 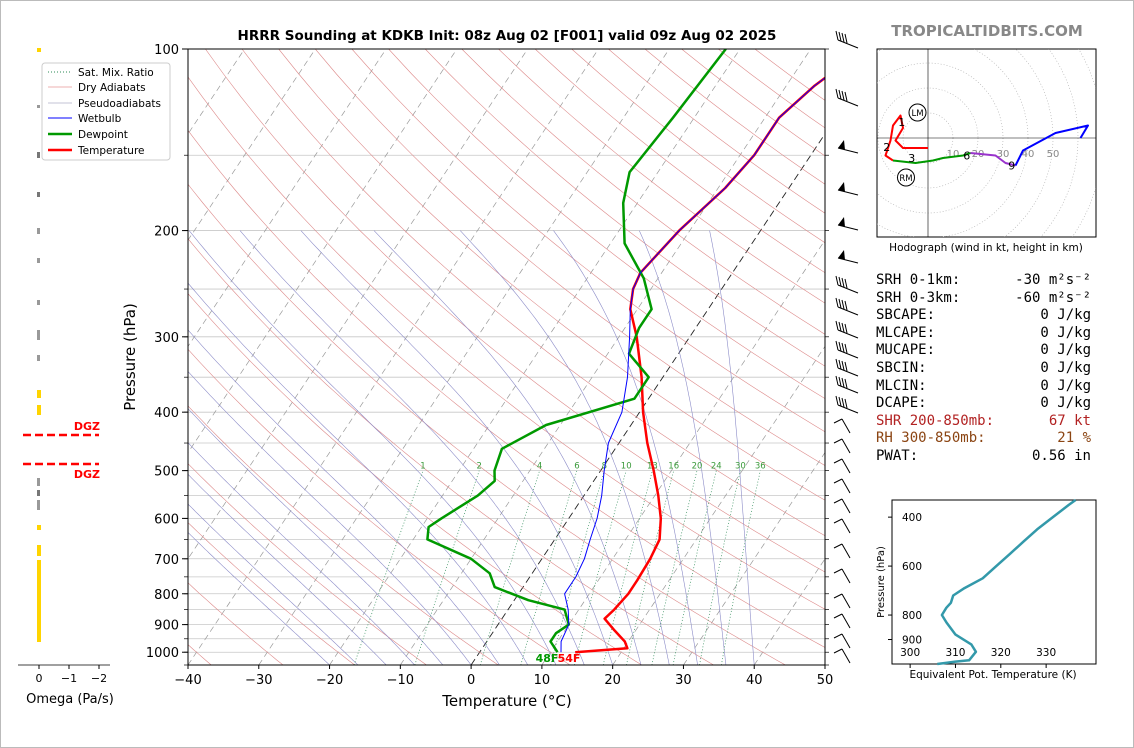 What do you see at coordinates (166, 519) in the screenshot?
I see `y-tick-label: 600` at bounding box center [166, 519].